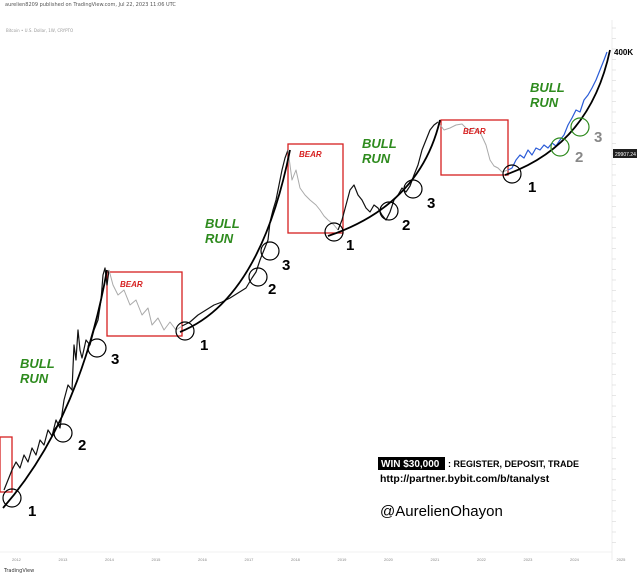  Describe the element at coordinates (529, 559) in the screenshot. I see `x-tick-label: 2023` at that location.